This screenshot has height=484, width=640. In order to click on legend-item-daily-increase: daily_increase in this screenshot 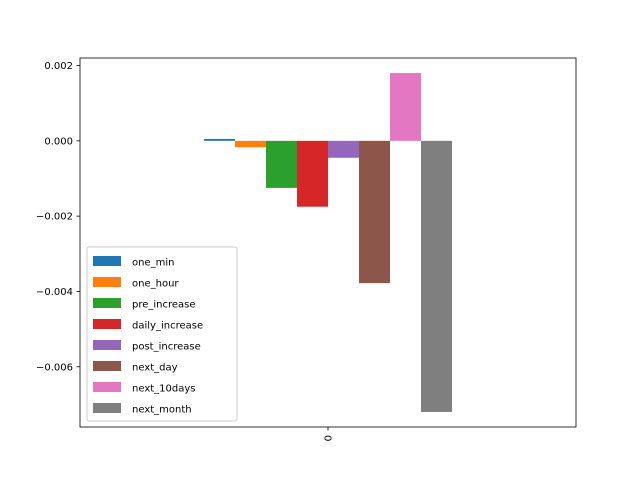, I will do `click(148, 325)`.